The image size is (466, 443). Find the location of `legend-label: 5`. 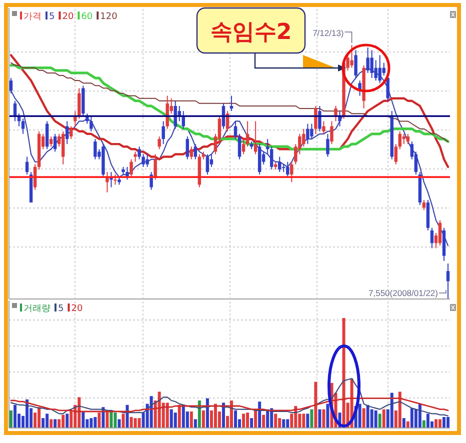

legend-label: 5 is located at coordinates (52, 17).